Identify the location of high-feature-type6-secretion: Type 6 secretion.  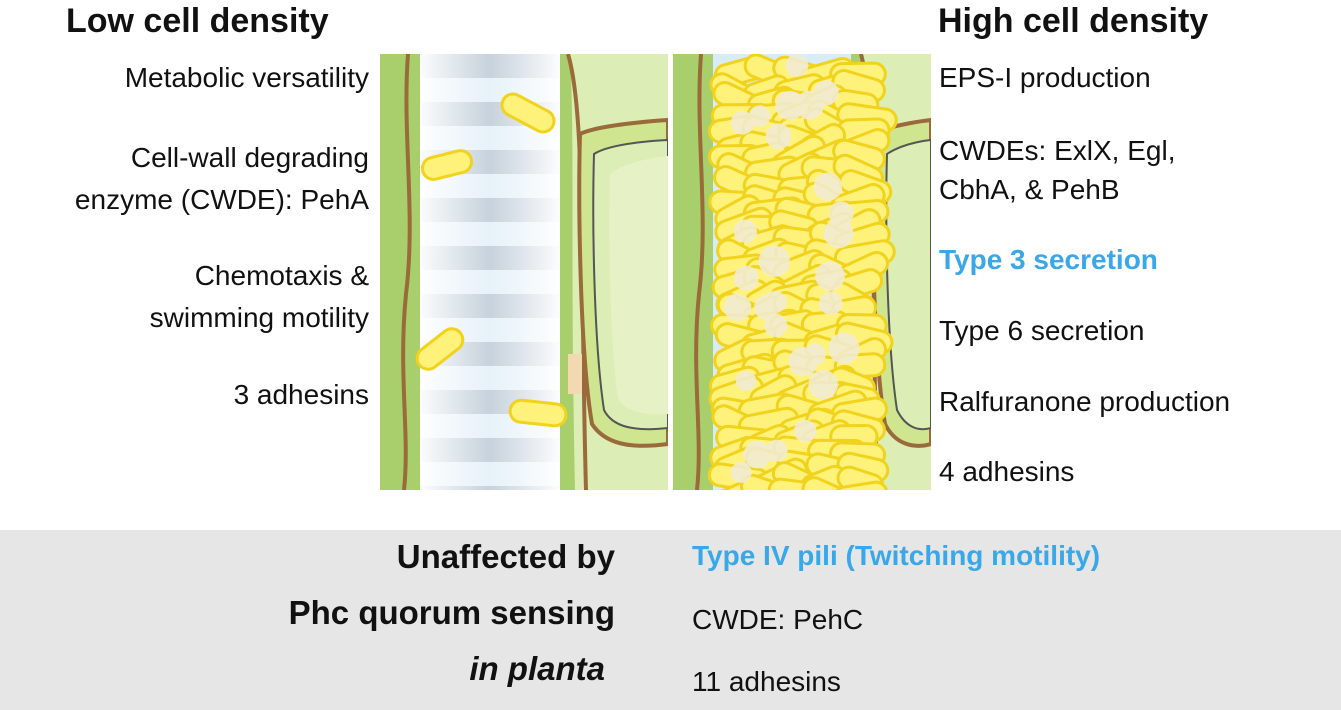
(1042, 330).